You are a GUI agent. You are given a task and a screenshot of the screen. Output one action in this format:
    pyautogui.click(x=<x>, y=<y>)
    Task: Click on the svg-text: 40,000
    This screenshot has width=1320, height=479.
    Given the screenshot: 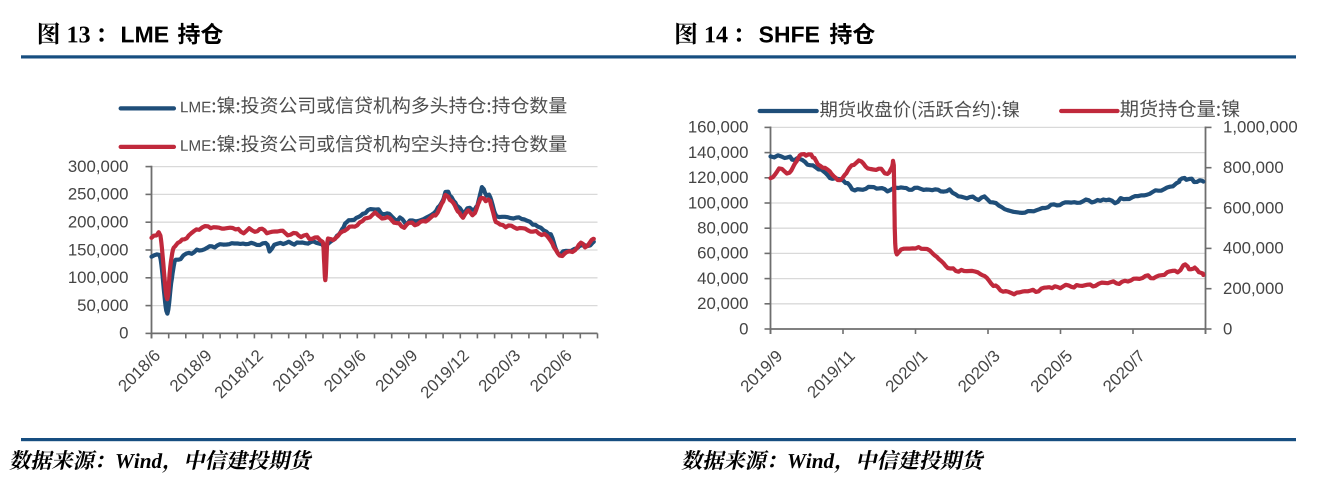 What is the action you would take?
    pyautogui.click(x=722, y=278)
    